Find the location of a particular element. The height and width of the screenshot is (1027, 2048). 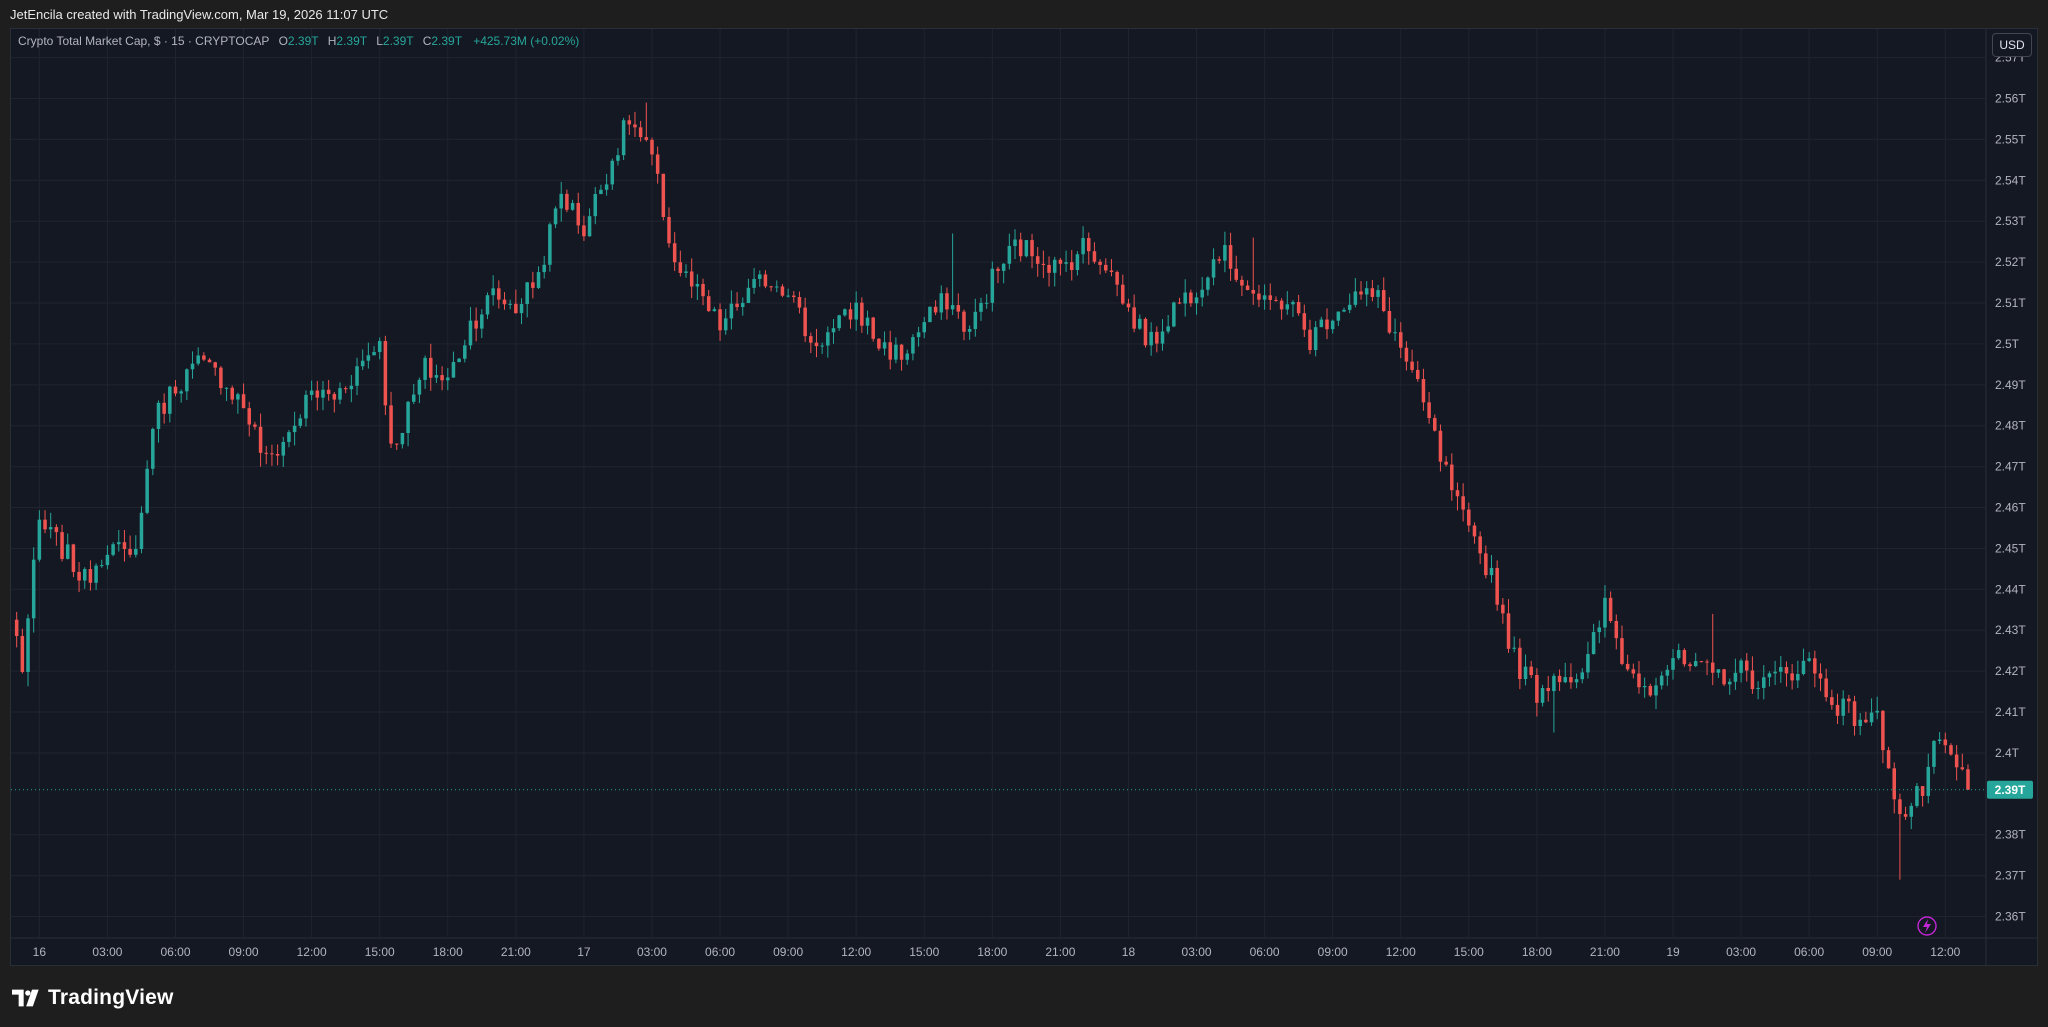

legend-change: +425.73M (+0.02%) is located at coordinates (526, 41).